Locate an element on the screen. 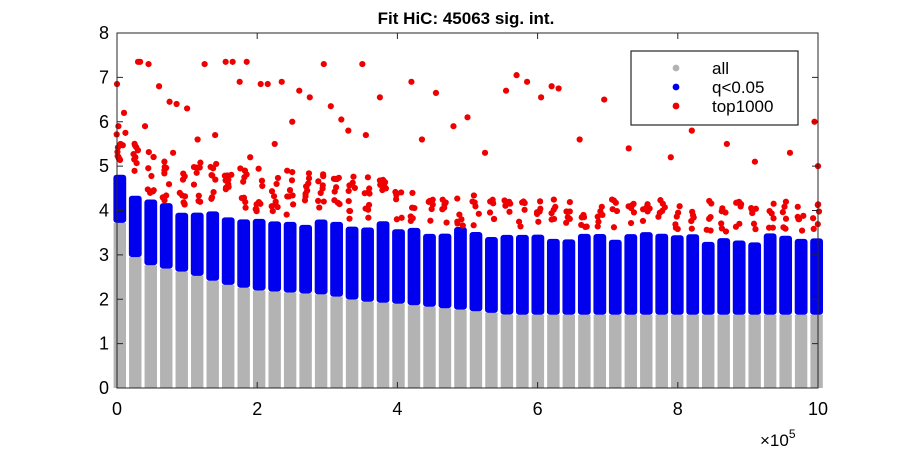  x-tick-label: 4 is located at coordinates (397, 409).